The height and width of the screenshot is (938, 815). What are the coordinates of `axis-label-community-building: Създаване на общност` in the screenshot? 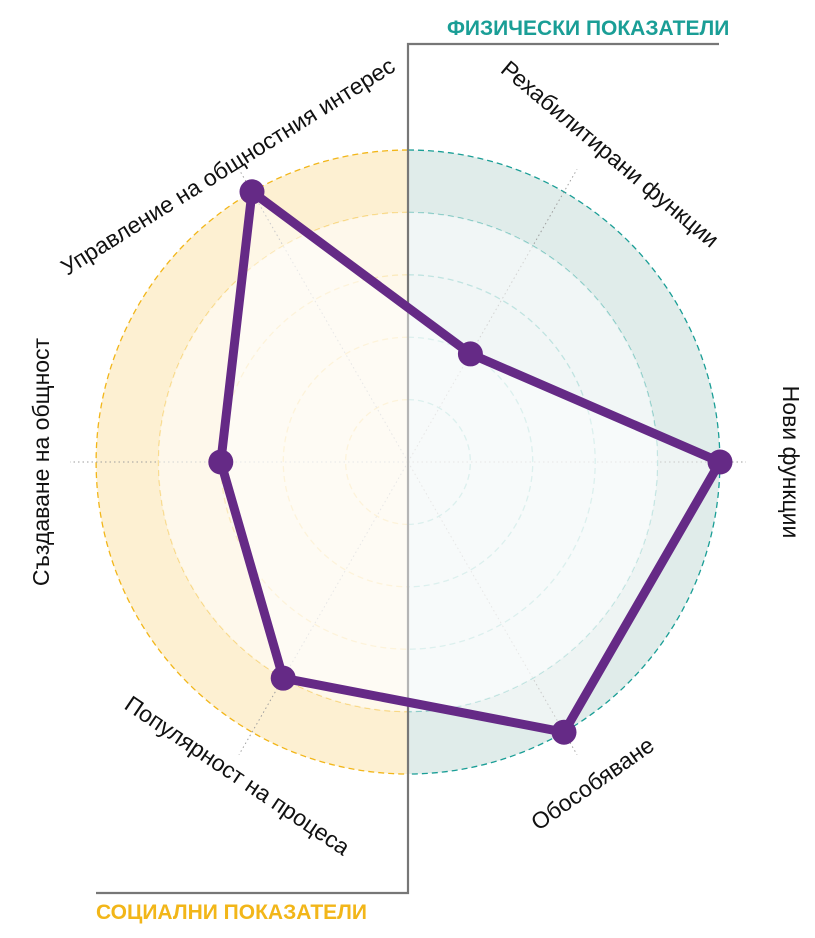 It's located at (41, 461).